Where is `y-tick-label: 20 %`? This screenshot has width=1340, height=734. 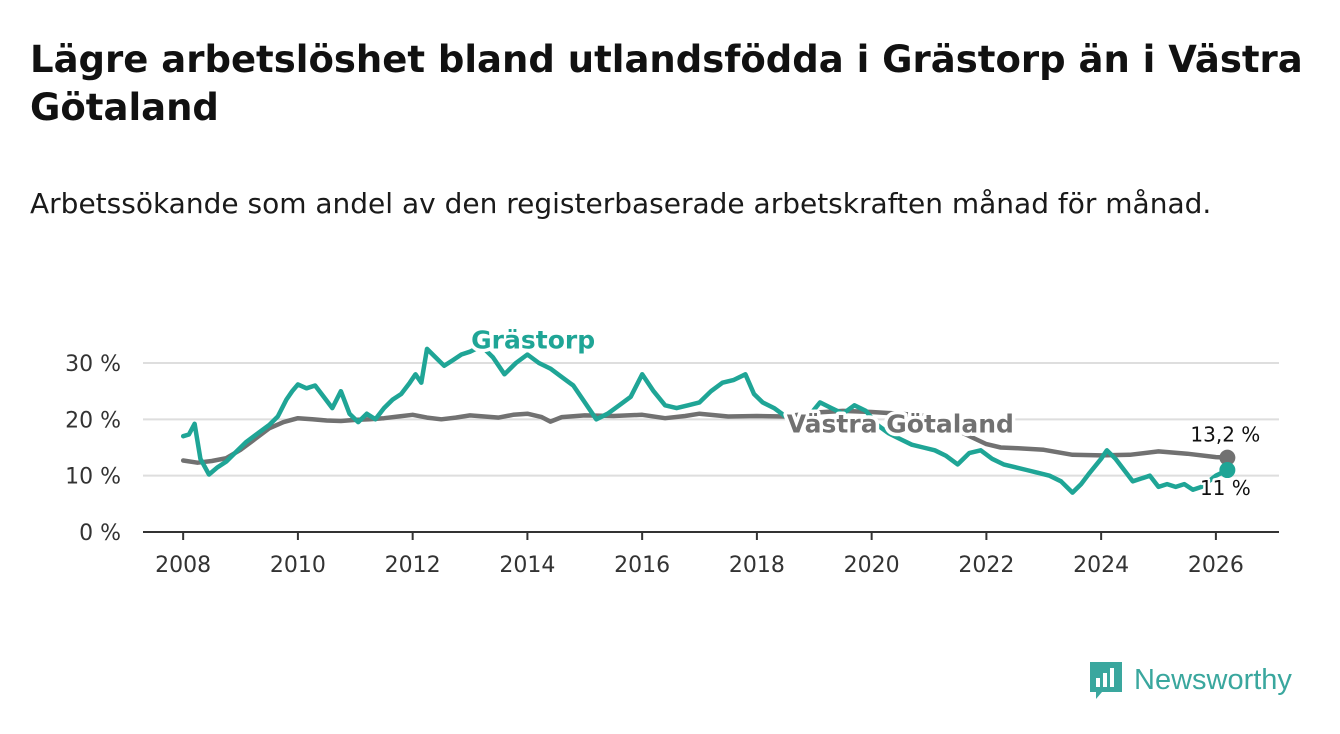
y-tick-label: 20 % is located at coordinates (93, 420).